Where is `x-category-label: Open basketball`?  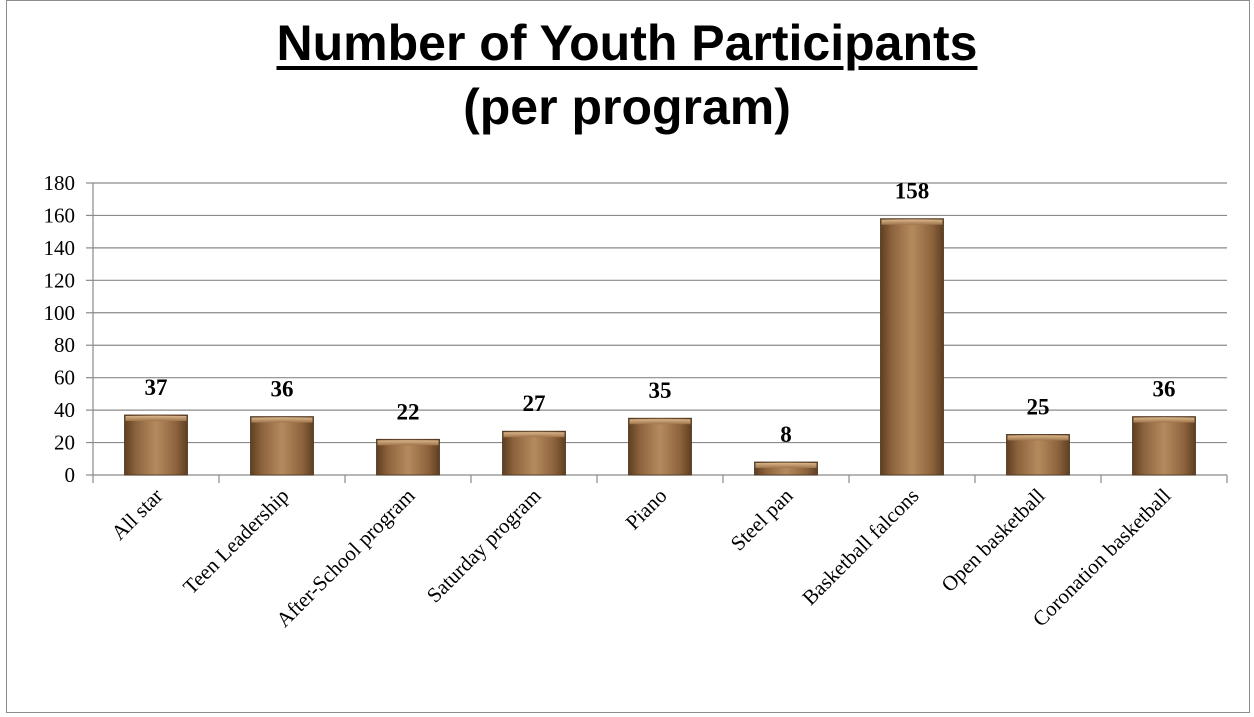
x-category-label: Open basketball is located at coordinates (992, 539).